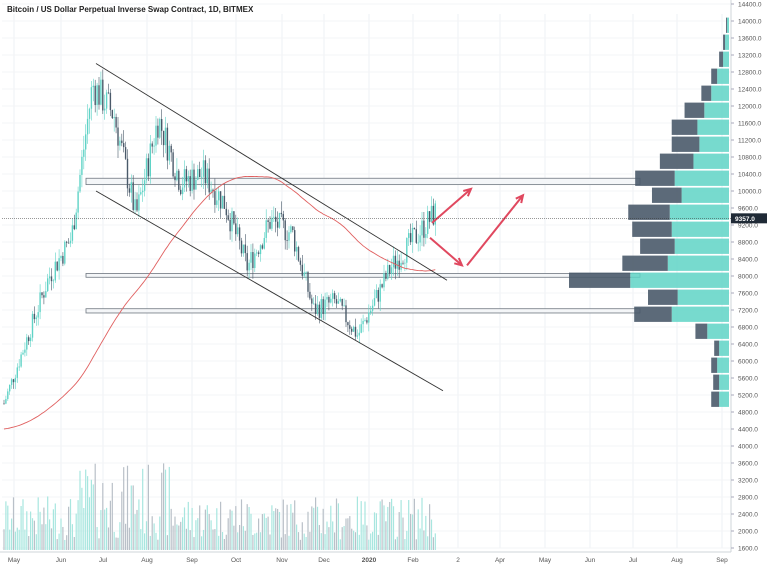 This screenshot has height=569, width=768. I want to click on forecast-arrows, so click(477, 227).